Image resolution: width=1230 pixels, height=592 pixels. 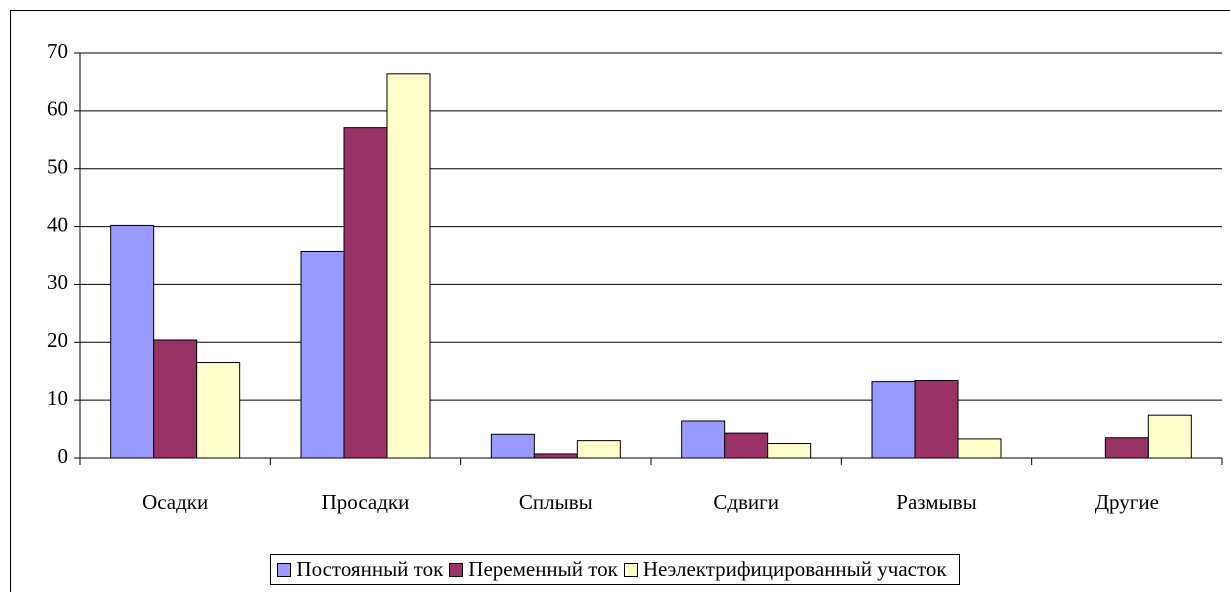 What do you see at coordinates (370, 569) in the screenshot?
I see `legend-label: Постоянный ток` at bounding box center [370, 569].